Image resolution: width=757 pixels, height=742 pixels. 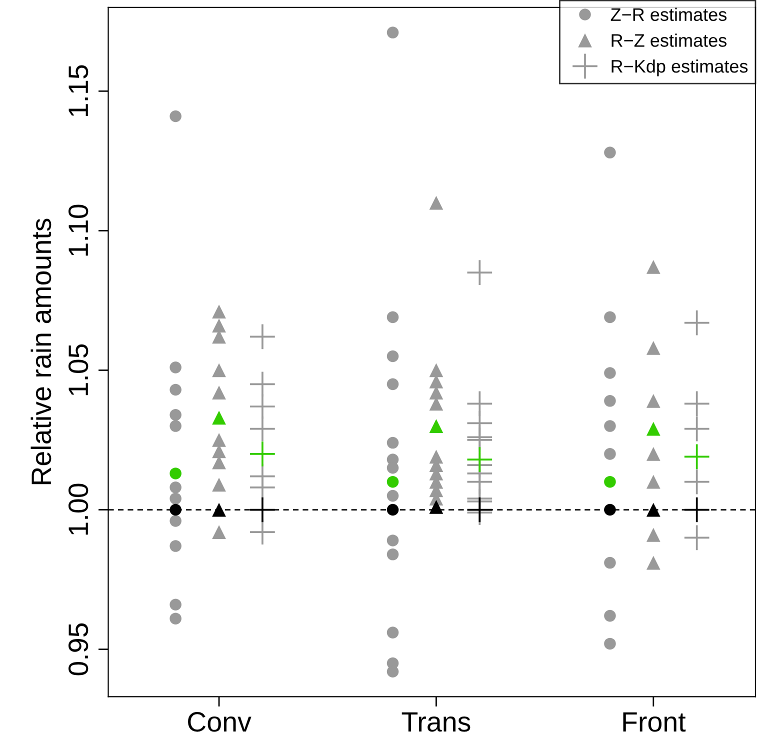 I want to click on x-tick-label: Trans, so click(x=436, y=722).